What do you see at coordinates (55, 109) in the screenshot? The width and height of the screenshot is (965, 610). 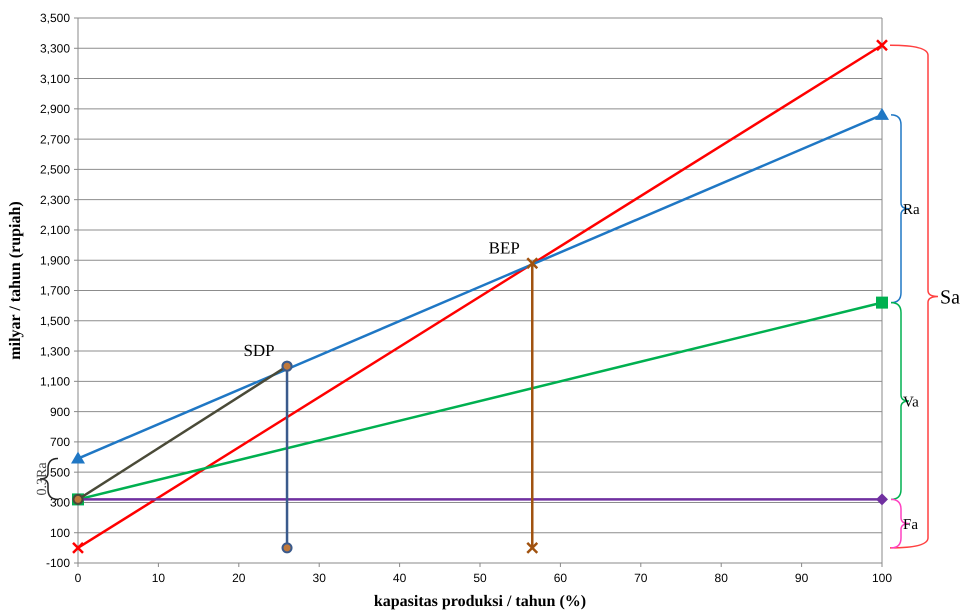 I see `y-tick-label: 2,900` at bounding box center [55, 109].